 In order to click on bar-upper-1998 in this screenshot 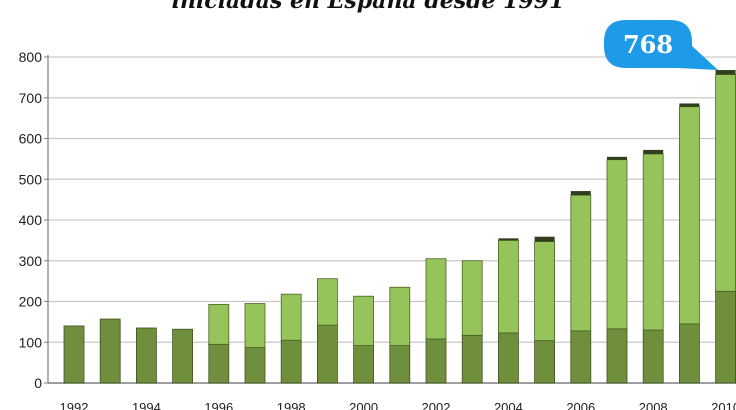, I will do `click(291, 317)`.